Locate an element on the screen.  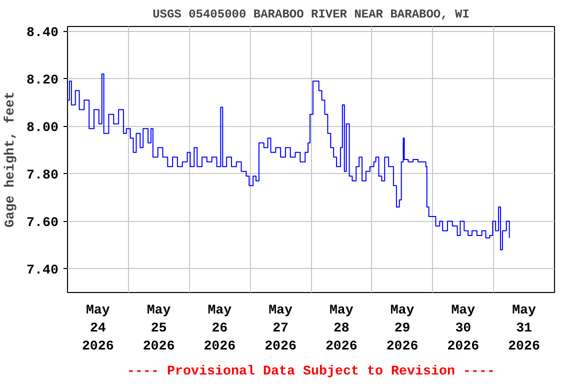
y-tick-label: 8.40 is located at coordinates (42, 33).